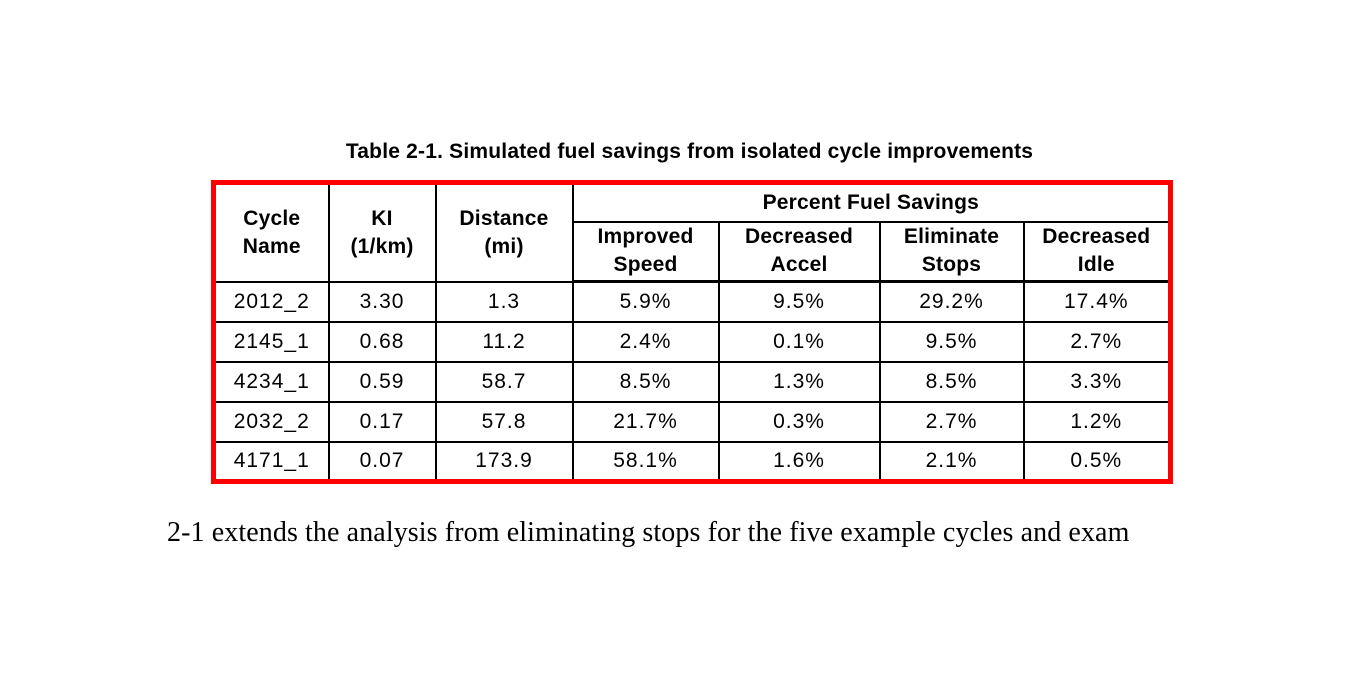  I want to click on col-header-improved-speed: Improved Speed, so click(645, 251).